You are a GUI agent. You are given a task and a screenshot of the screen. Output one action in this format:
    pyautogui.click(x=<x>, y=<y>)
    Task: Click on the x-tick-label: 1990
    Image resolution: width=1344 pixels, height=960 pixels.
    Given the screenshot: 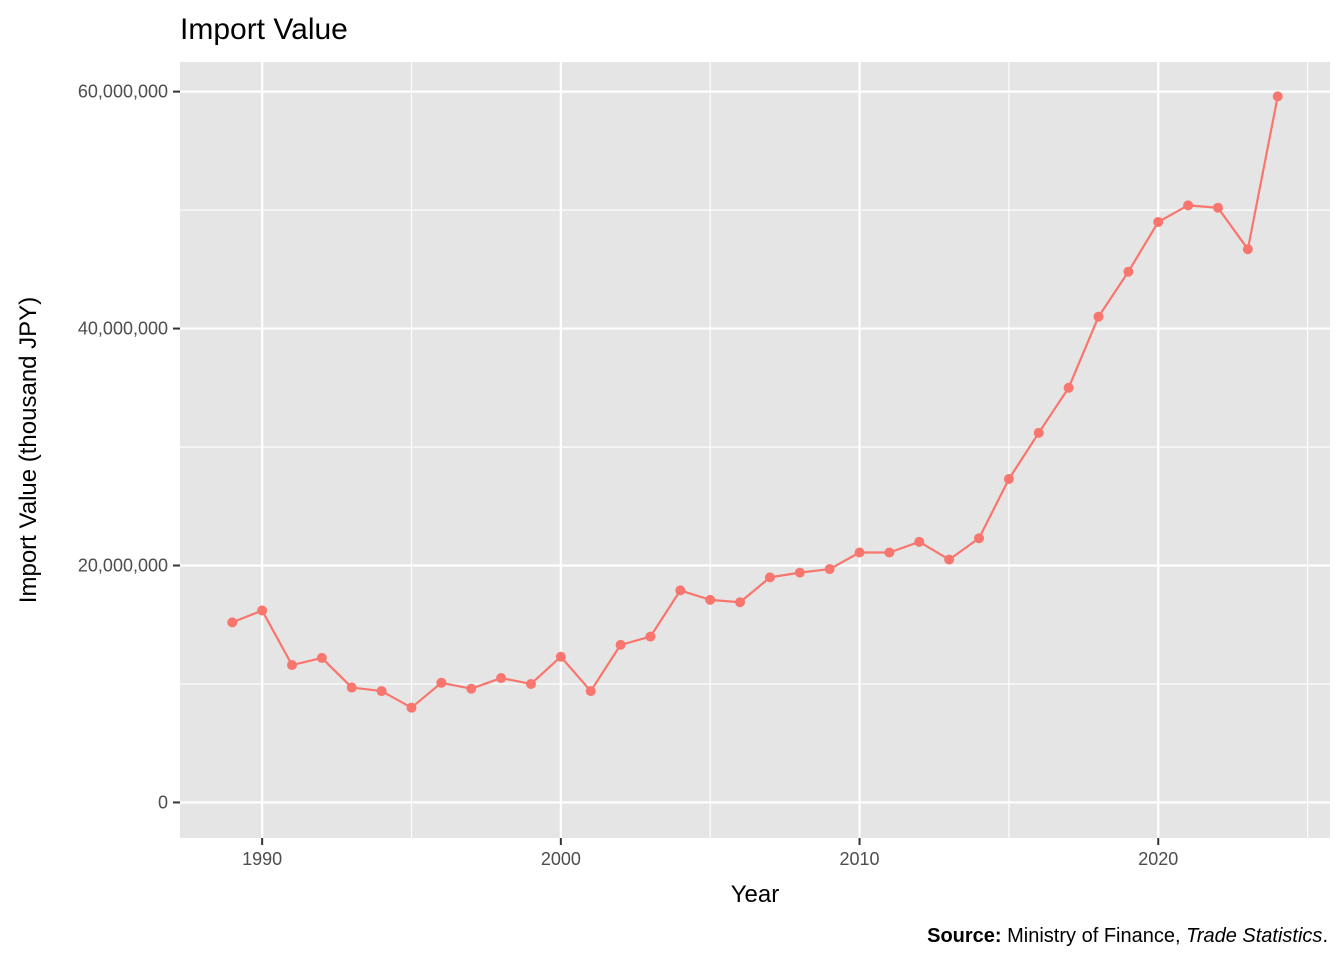 What is the action you would take?
    pyautogui.click(x=262, y=859)
    